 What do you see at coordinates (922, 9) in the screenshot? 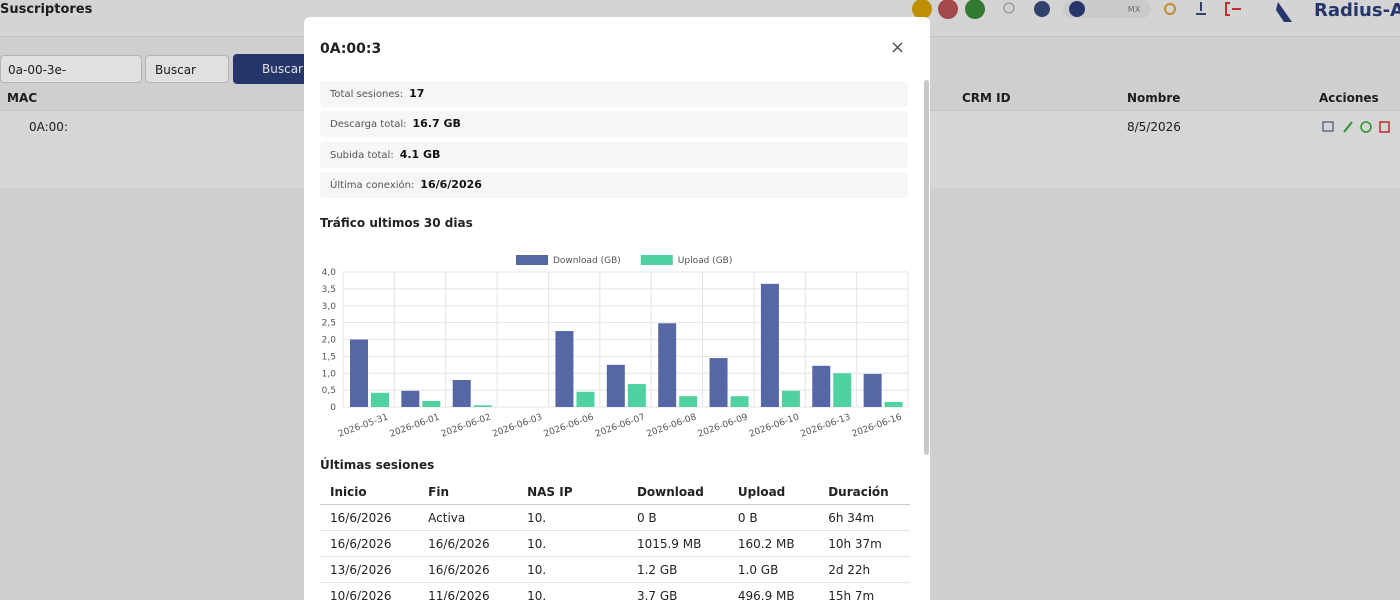
I see `flag-es` at bounding box center [922, 9].